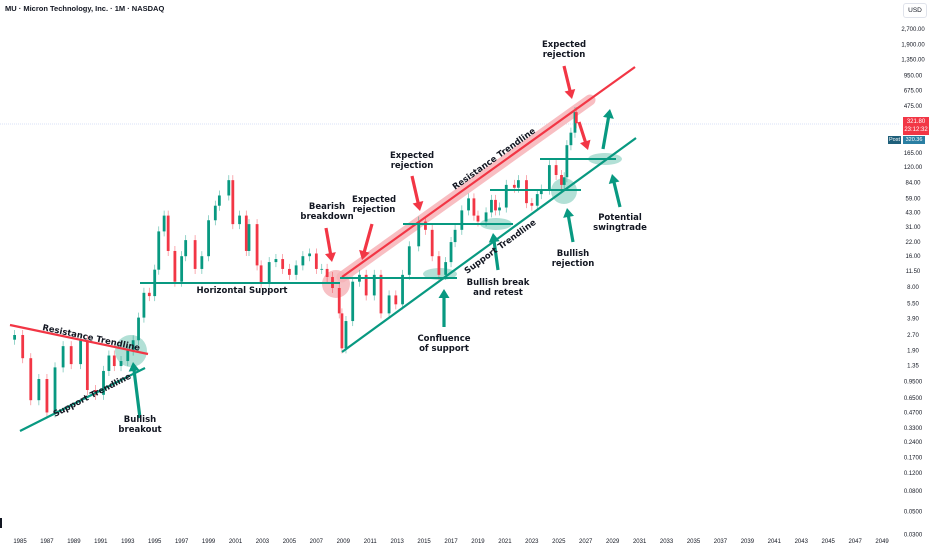 This screenshot has width=932, height=550. I want to click on label-bearish-breakdown: Bearish breakdown, so click(326, 212).